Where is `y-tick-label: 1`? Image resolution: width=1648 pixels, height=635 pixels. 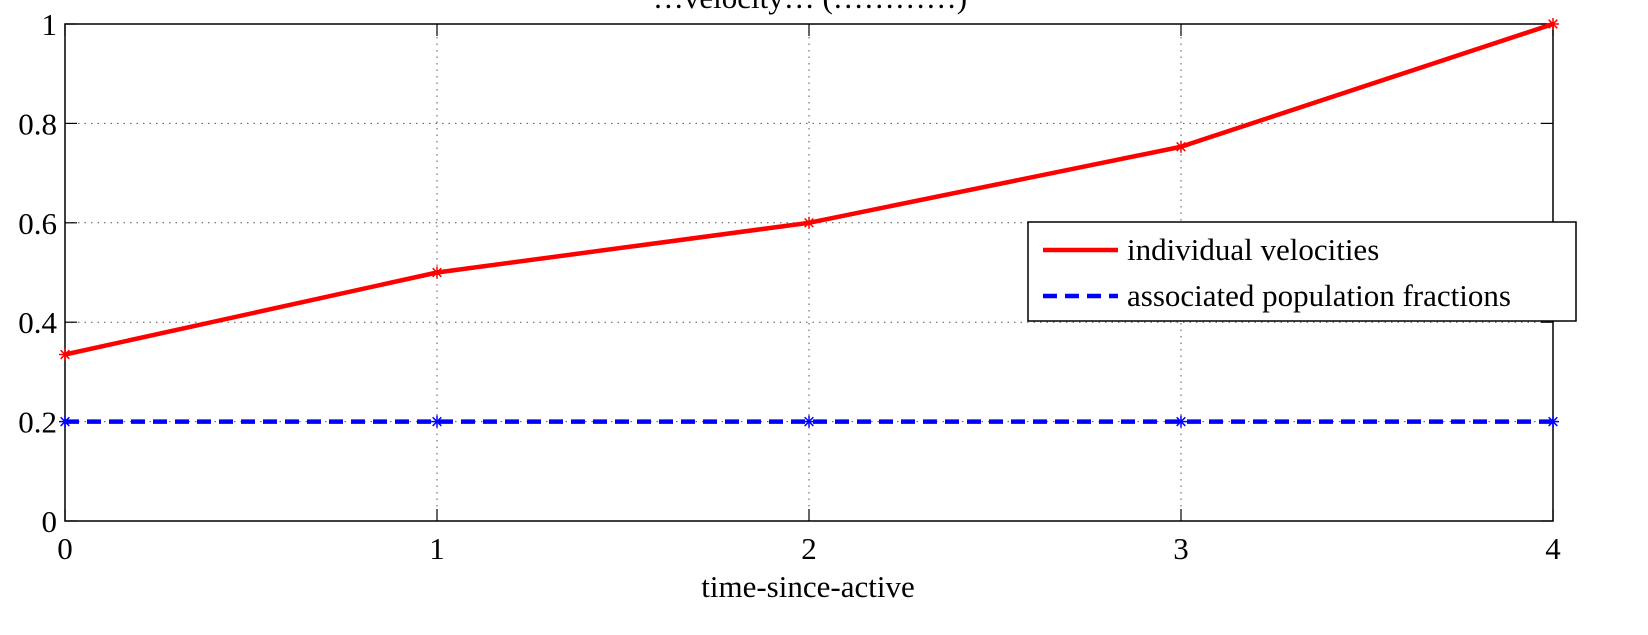 y-tick-label: 1 is located at coordinates (50, 24).